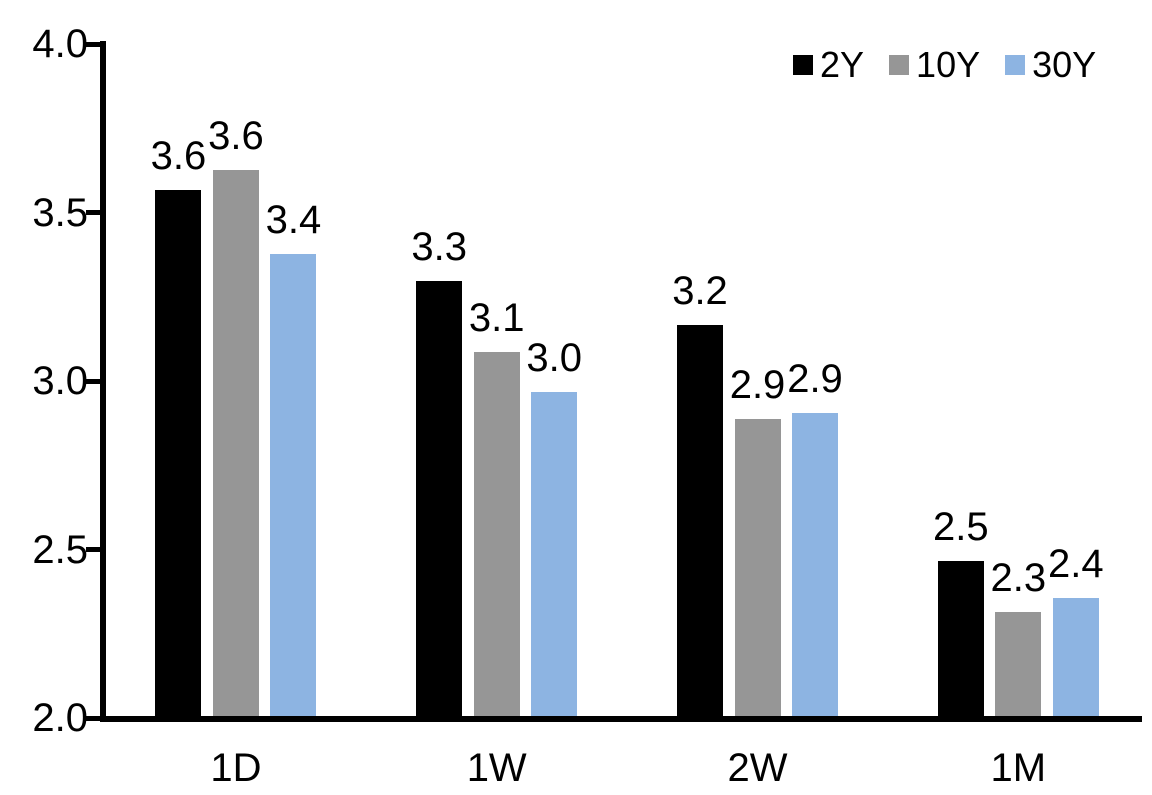 This screenshot has width=1152, height=795. What do you see at coordinates (60, 44) in the screenshot?
I see `y-axis-tick-label: 4.0` at bounding box center [60, 44].